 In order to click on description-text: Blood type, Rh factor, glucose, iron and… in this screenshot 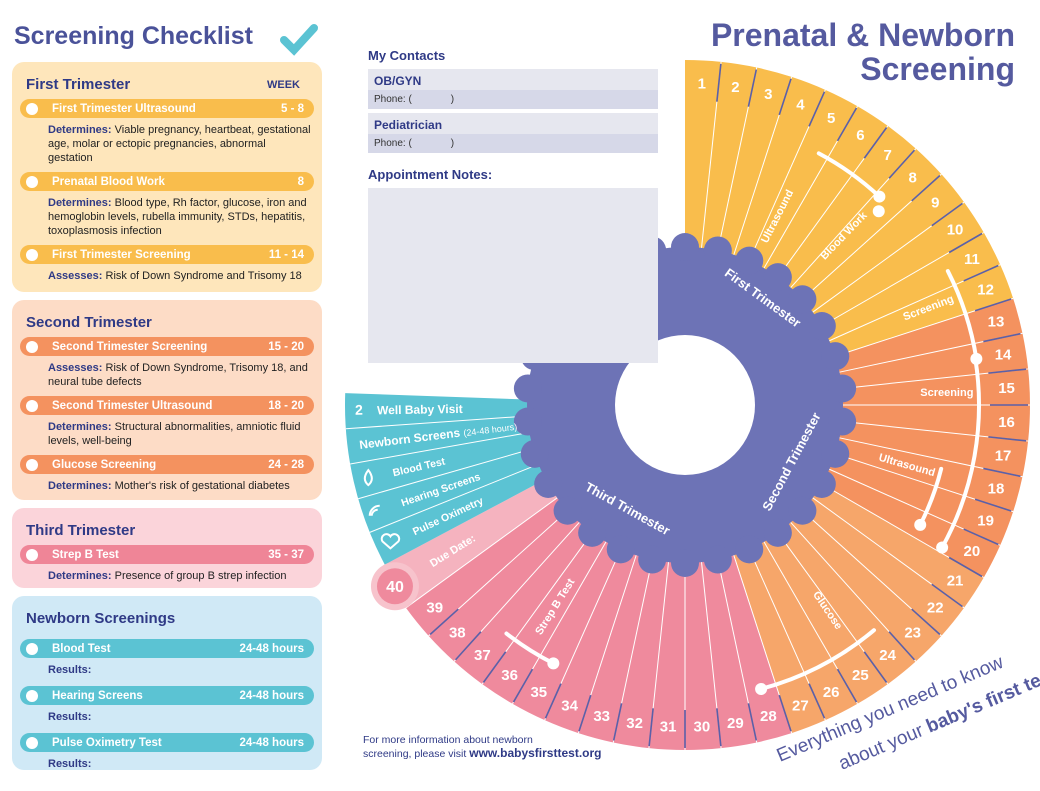, I will do `click(177, 217)`.